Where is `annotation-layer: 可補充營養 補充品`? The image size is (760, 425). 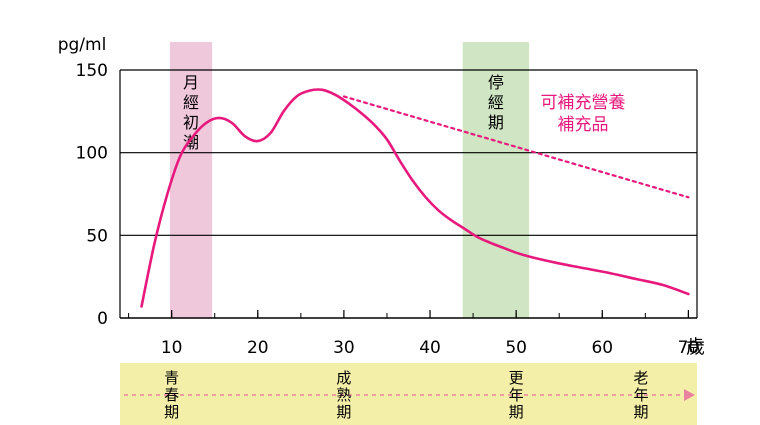
annotation-layer: 可補充營養 補充品 is located at coordinates (583, 114).